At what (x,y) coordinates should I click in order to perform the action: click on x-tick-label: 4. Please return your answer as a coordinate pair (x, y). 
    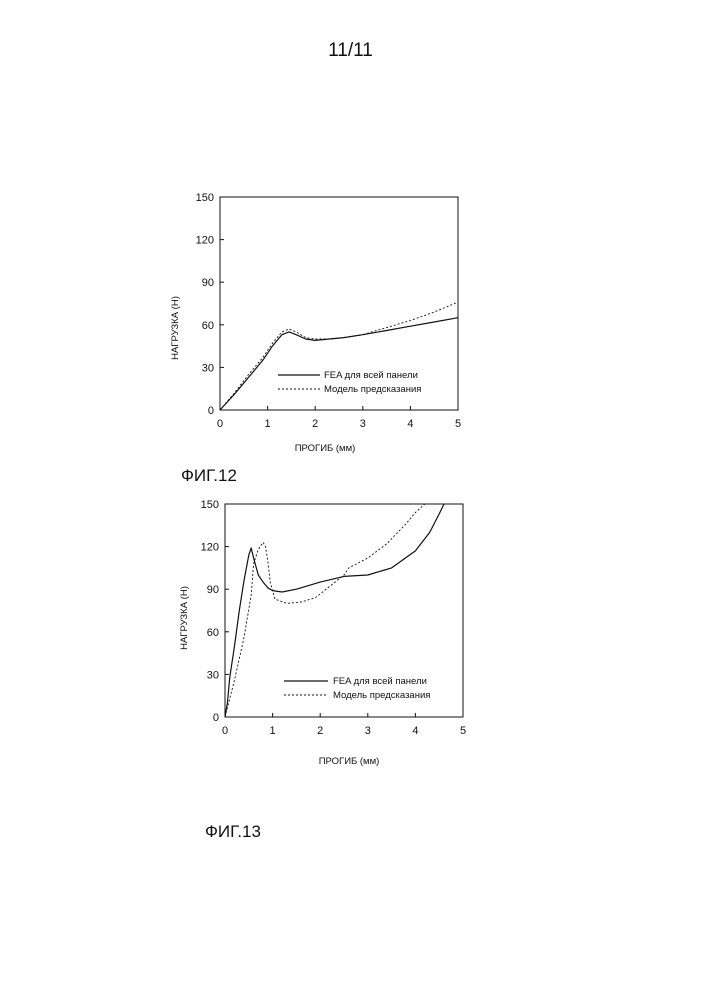
    Looking at the image, I should click on (415, 731).